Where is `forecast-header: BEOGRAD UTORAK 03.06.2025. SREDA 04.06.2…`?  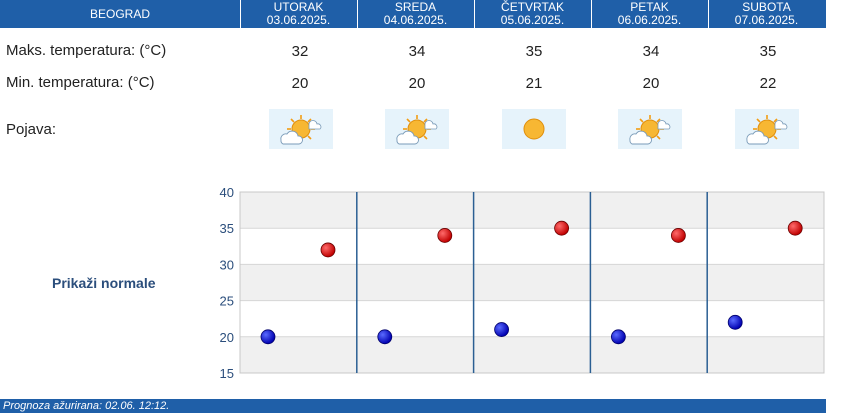 forecast-header: BEOGRAD UTORAK 03.06.2025. SREDA 04.06.2… is located at coordinates (413, 14).